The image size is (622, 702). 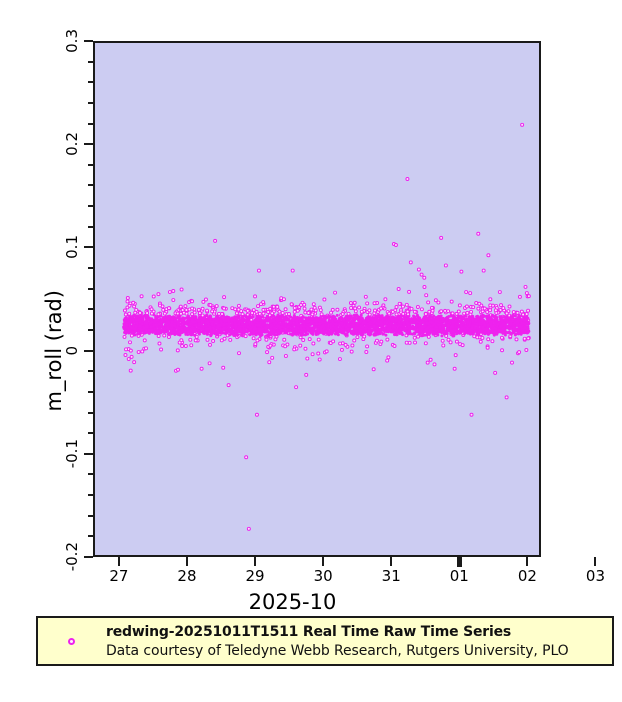 I want to click on x-axis-tick-label: 27, so click(x=119, y=576).